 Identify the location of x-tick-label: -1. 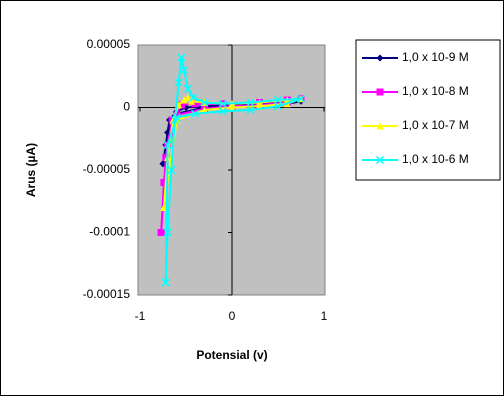
(140, 316).